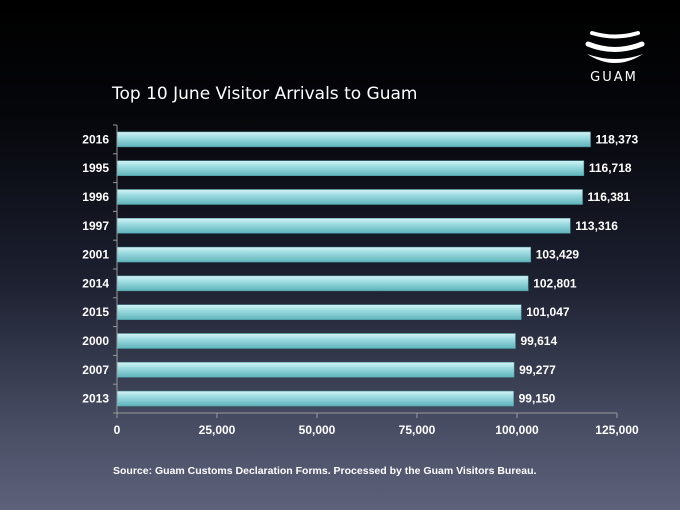 The image size is (680, 510). What do you see at coordinates (617, 430) in the screenshot?
I see `x-tick-label: 125,000` at bounding box center [617, 430].